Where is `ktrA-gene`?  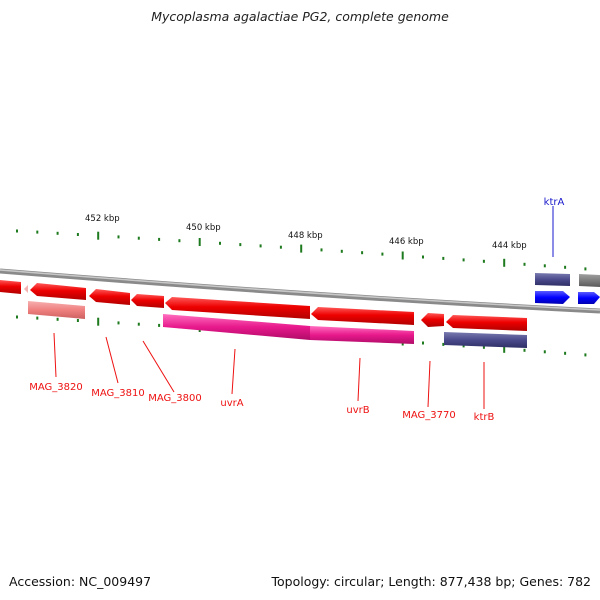
ktrA-gene is located at coordinates (552, 279).